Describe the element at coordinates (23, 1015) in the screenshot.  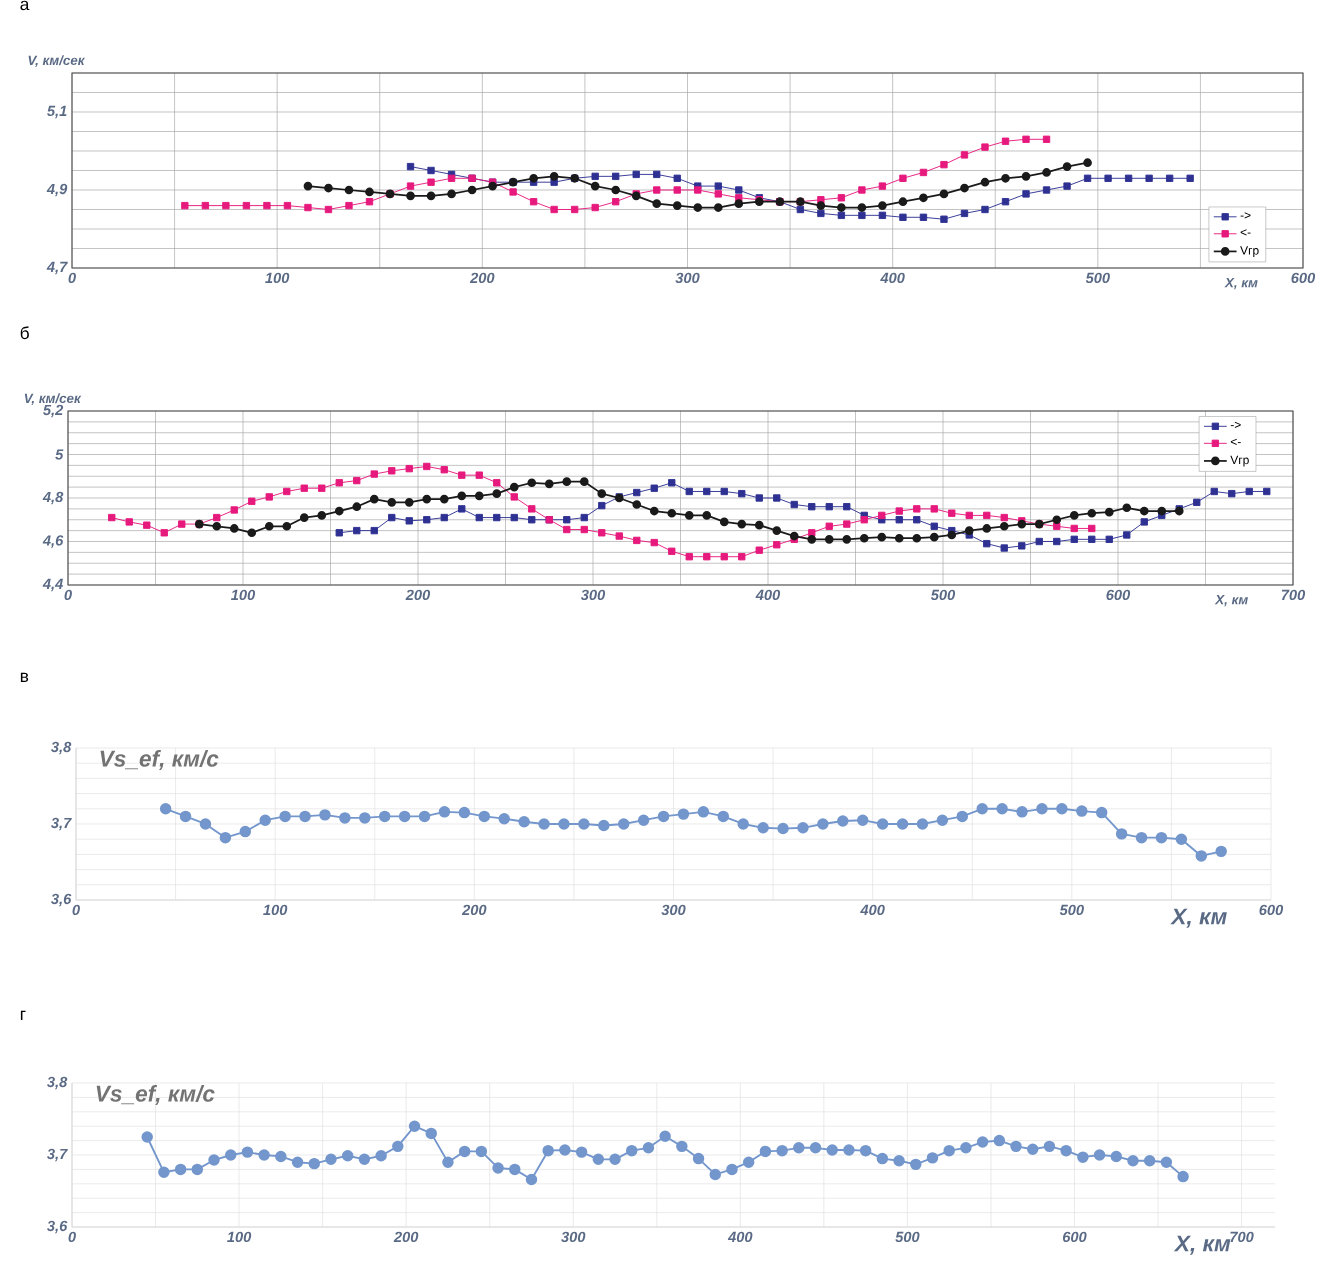
I see `chart-title: г` at that location.